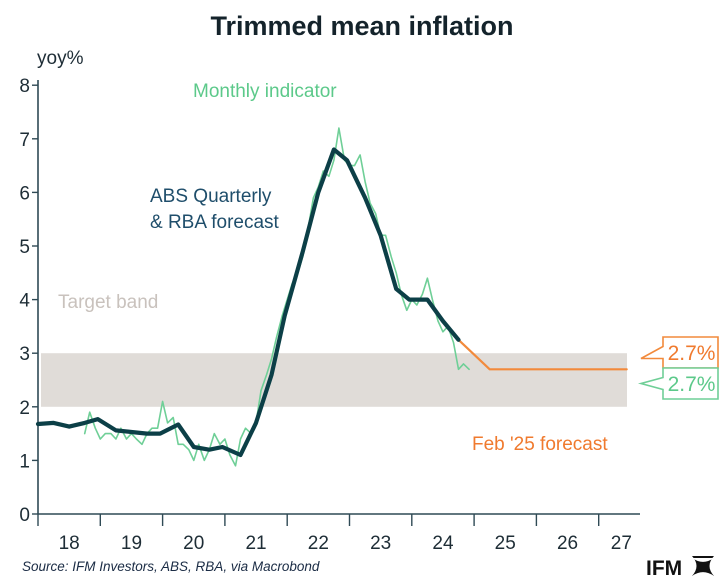 Image resolution: width=726 pixels, height=587 pixels. What do you see at coordinates (60, 58) in the screenshot?
I see `y-axis-label: yoy%` at bounding box center [60, 58].